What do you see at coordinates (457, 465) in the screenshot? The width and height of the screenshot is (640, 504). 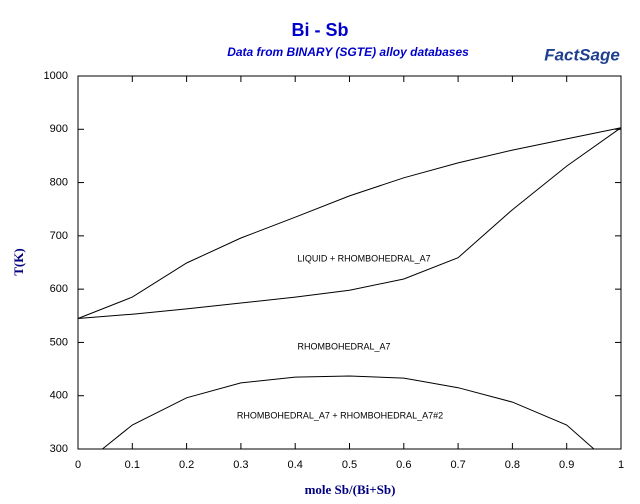 I see `x-tick-label: 0.7` at bounding box center [457, 465].